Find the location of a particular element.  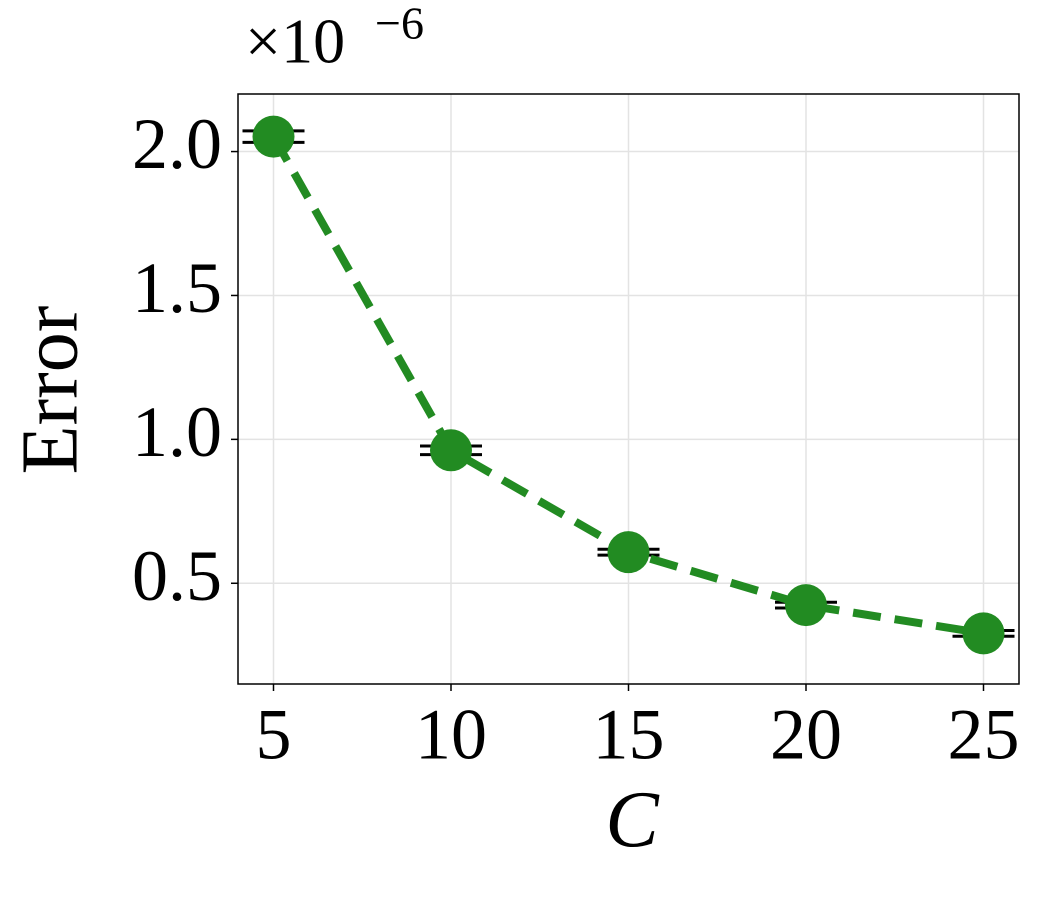

x-tick-label: 10 is located at coordinates (451, 735).